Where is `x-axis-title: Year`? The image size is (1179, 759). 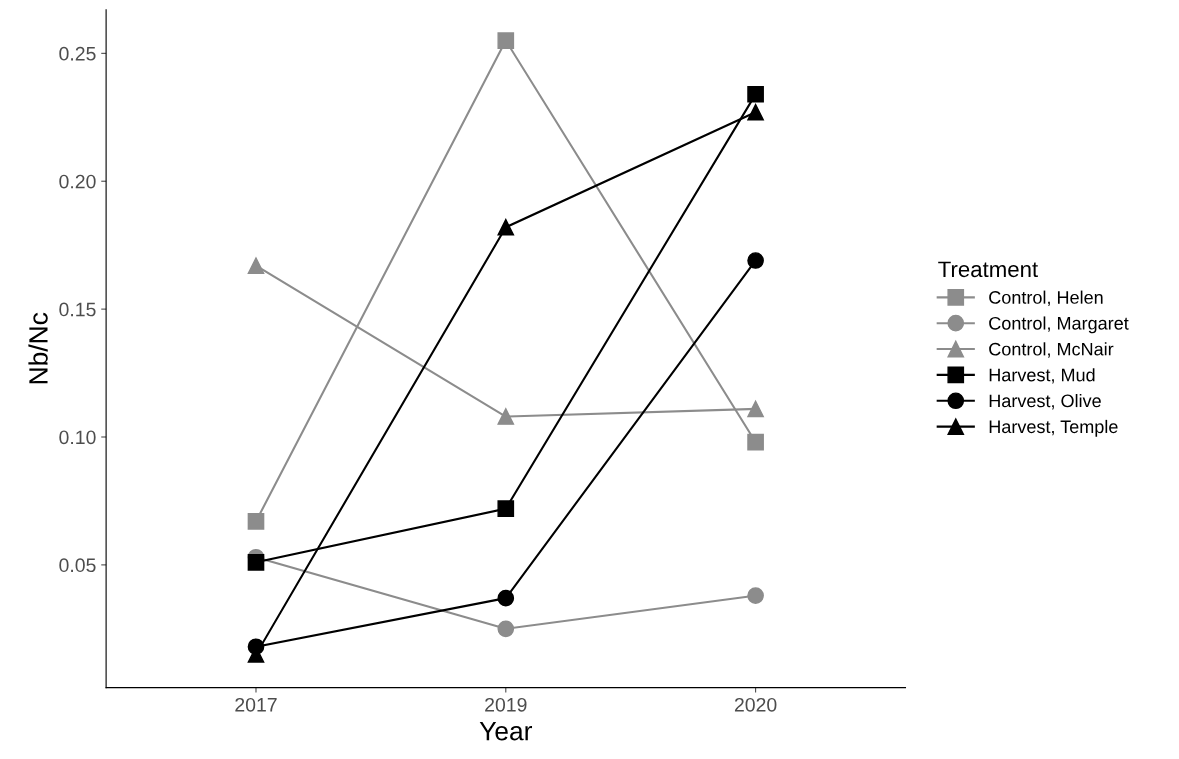
x-axis-title: Year is located at coordinates (506, 731).